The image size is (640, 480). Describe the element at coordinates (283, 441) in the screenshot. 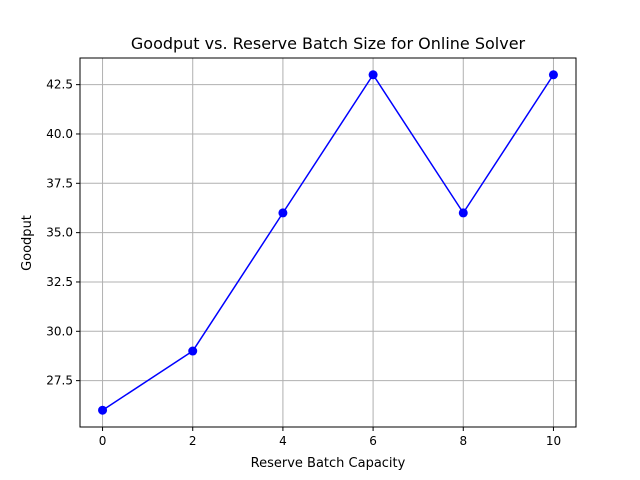

I see `x-tick-label: 4` at that location.